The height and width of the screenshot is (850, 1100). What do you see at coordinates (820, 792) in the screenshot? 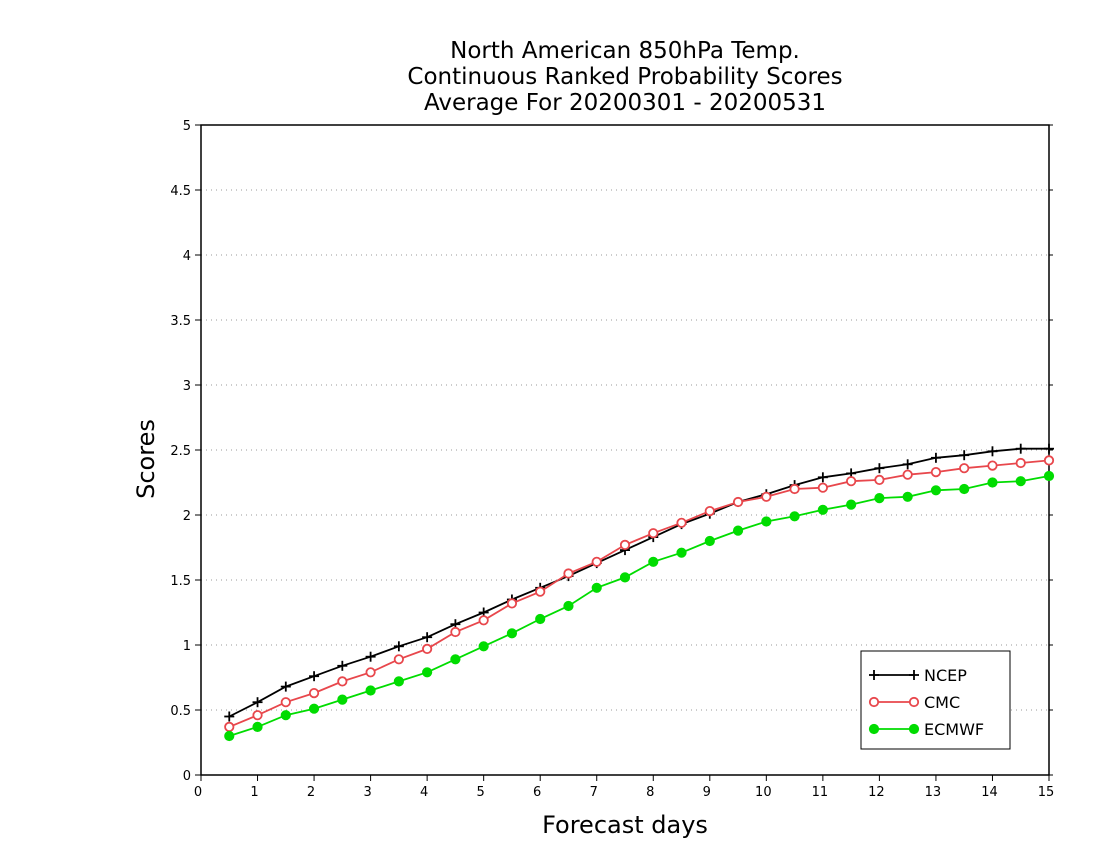
I see `x-tick-label: 11` at bounding box center [820, 792].